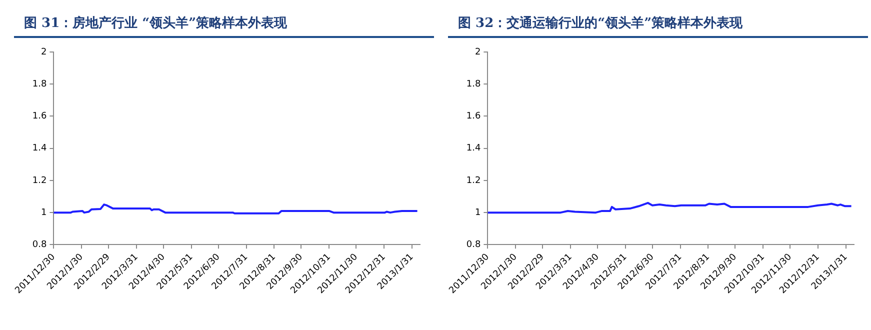 The height and width of the screenshot is (330, 871). Describe the element at coordinates (658, 22) in the screenshot. I see `chart-title: 图 32：交通运输行业的“领头羊”策略样本外表现` at that location.